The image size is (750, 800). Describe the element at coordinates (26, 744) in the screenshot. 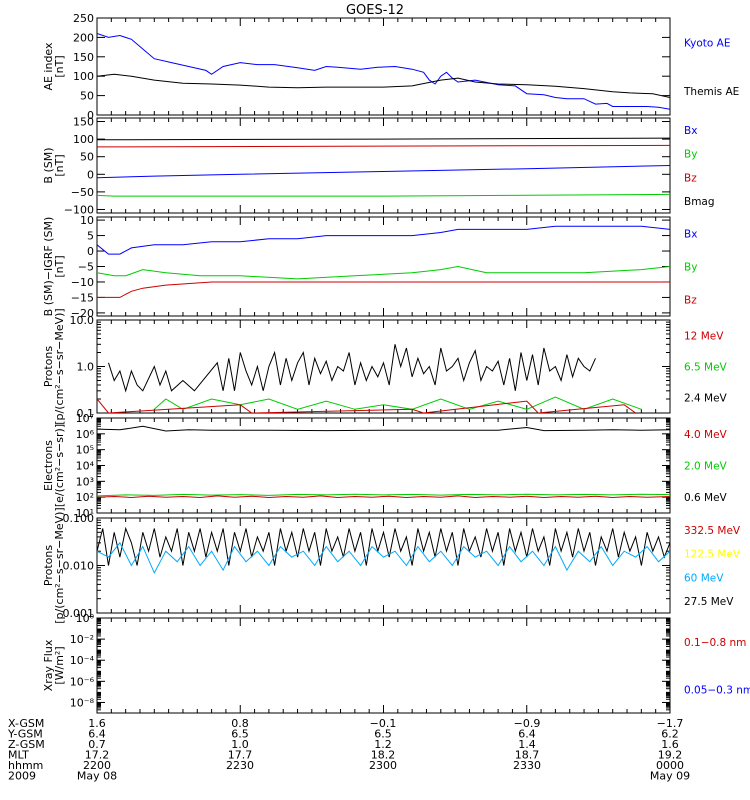

I see `footer-row-label: Z-GSM` at that location.